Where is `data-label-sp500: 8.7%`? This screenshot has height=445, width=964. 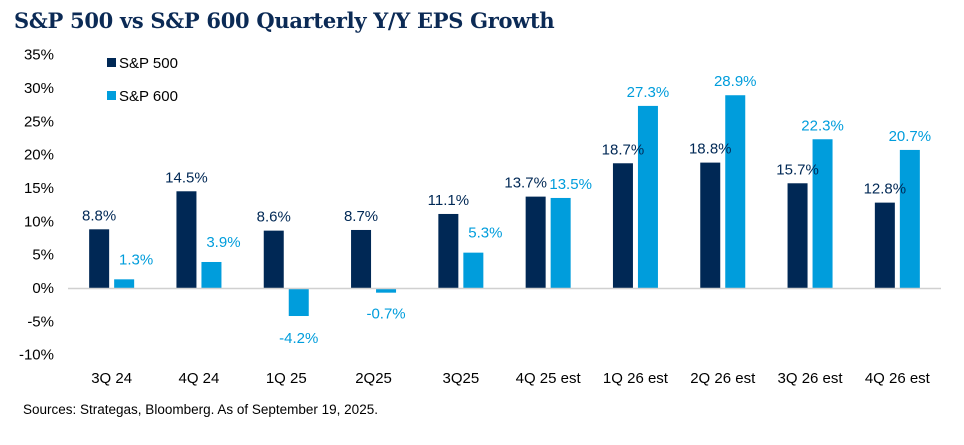 data-label-sp500: 8.7% is located at coordinates (361, 216).